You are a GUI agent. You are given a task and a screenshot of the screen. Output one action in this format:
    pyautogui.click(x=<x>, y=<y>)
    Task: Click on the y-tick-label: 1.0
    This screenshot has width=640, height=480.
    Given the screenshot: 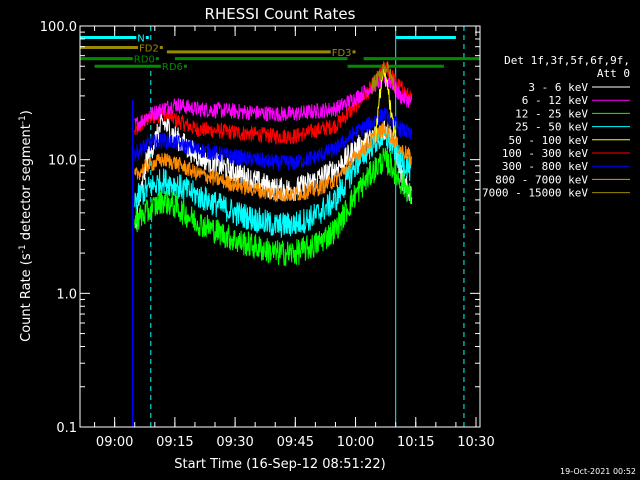 What is the action you would take?
    pyautogui.click(x=66, y=294)
    